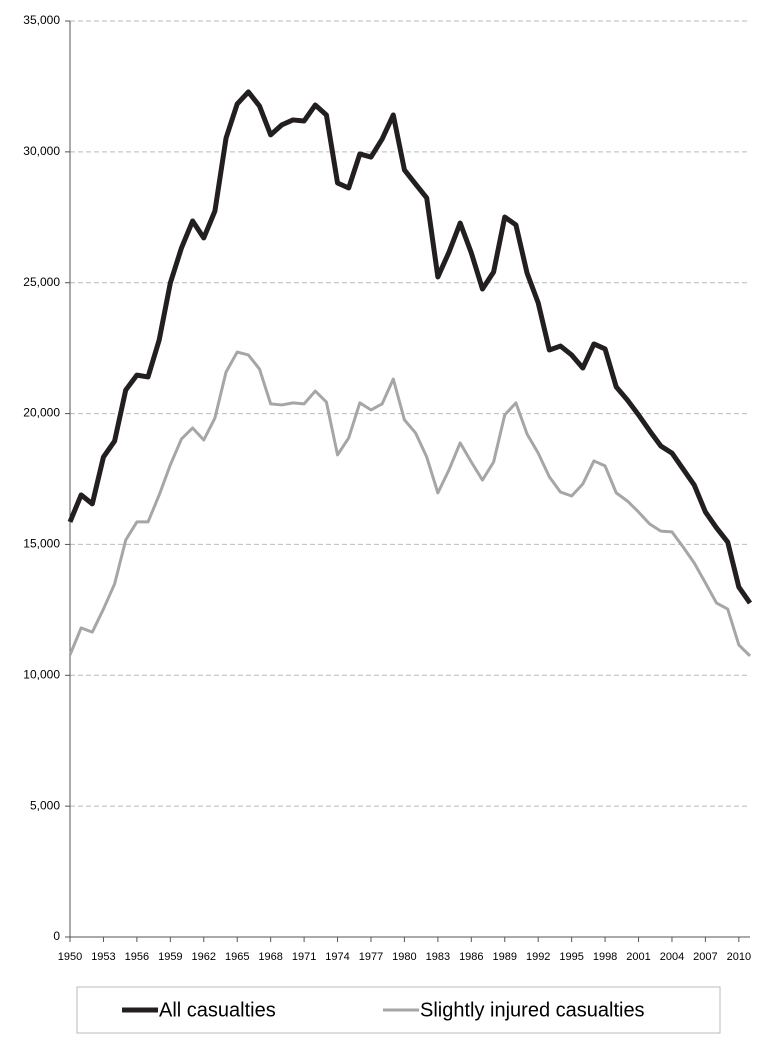 The image size is (766, 1051). What do you see at coordinates (672, 957) in the screenshot?
I see `x-tick-label: 2004` at bounding box center [672, 957].